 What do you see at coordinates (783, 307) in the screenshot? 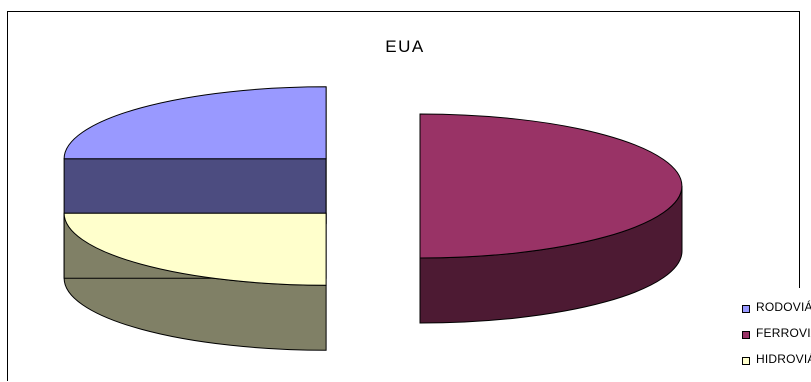
I see `legend-label: RODOVIÁRIO` at bounding box center [783, 307].